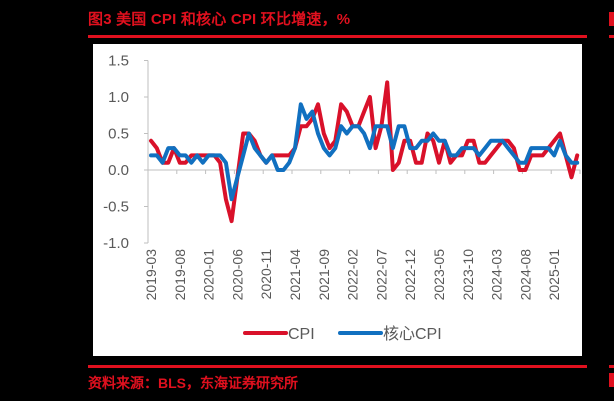 The width and height of the screenshot is (614, 401). I want to click on x-tick-label: 2020-06, so click(237, 275).